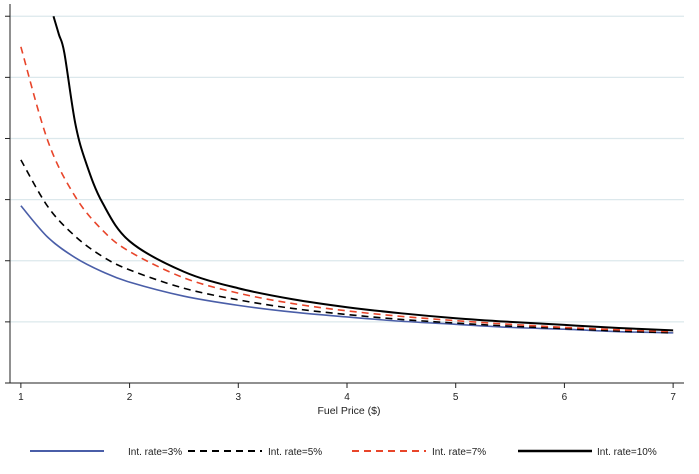  What do you see at coordinates (627, 452) in the screenshot?
I see `legend-label-4: Int. rate=10%` at bounding box center [627, 452].